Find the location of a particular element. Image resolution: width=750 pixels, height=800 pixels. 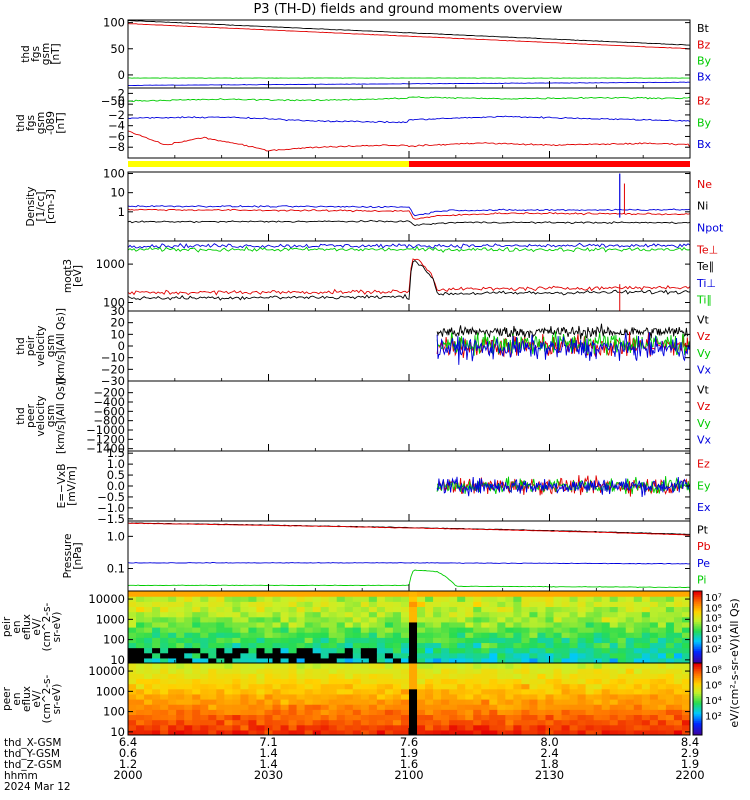

y-tick-label: 1 is located at coordinates (121, 212).